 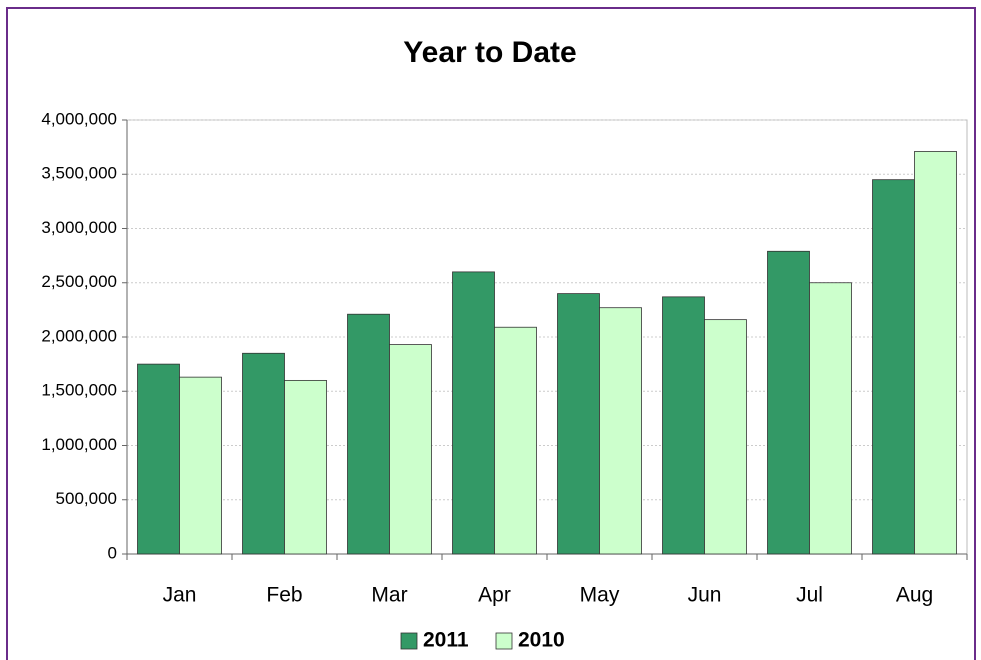 I want to click on x-tick-label: Jun, so click(x=705, y=595).